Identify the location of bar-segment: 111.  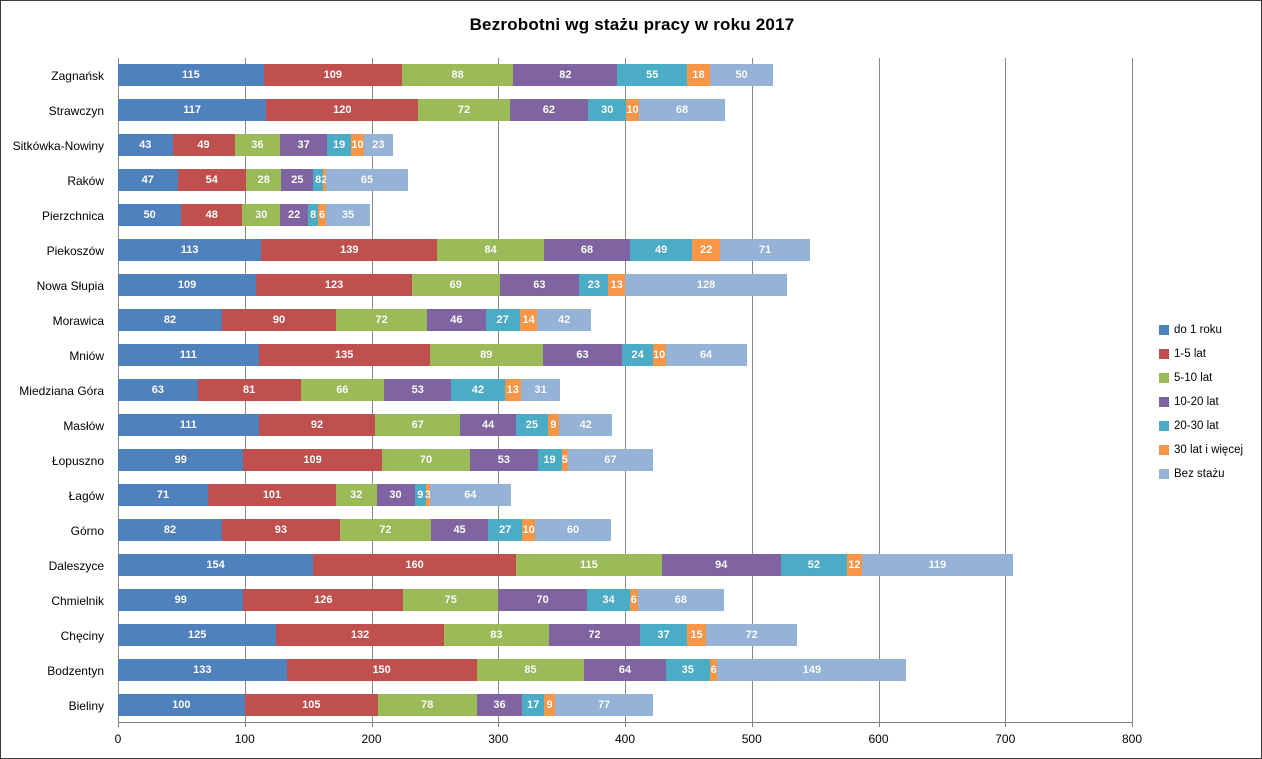
(188, 425).